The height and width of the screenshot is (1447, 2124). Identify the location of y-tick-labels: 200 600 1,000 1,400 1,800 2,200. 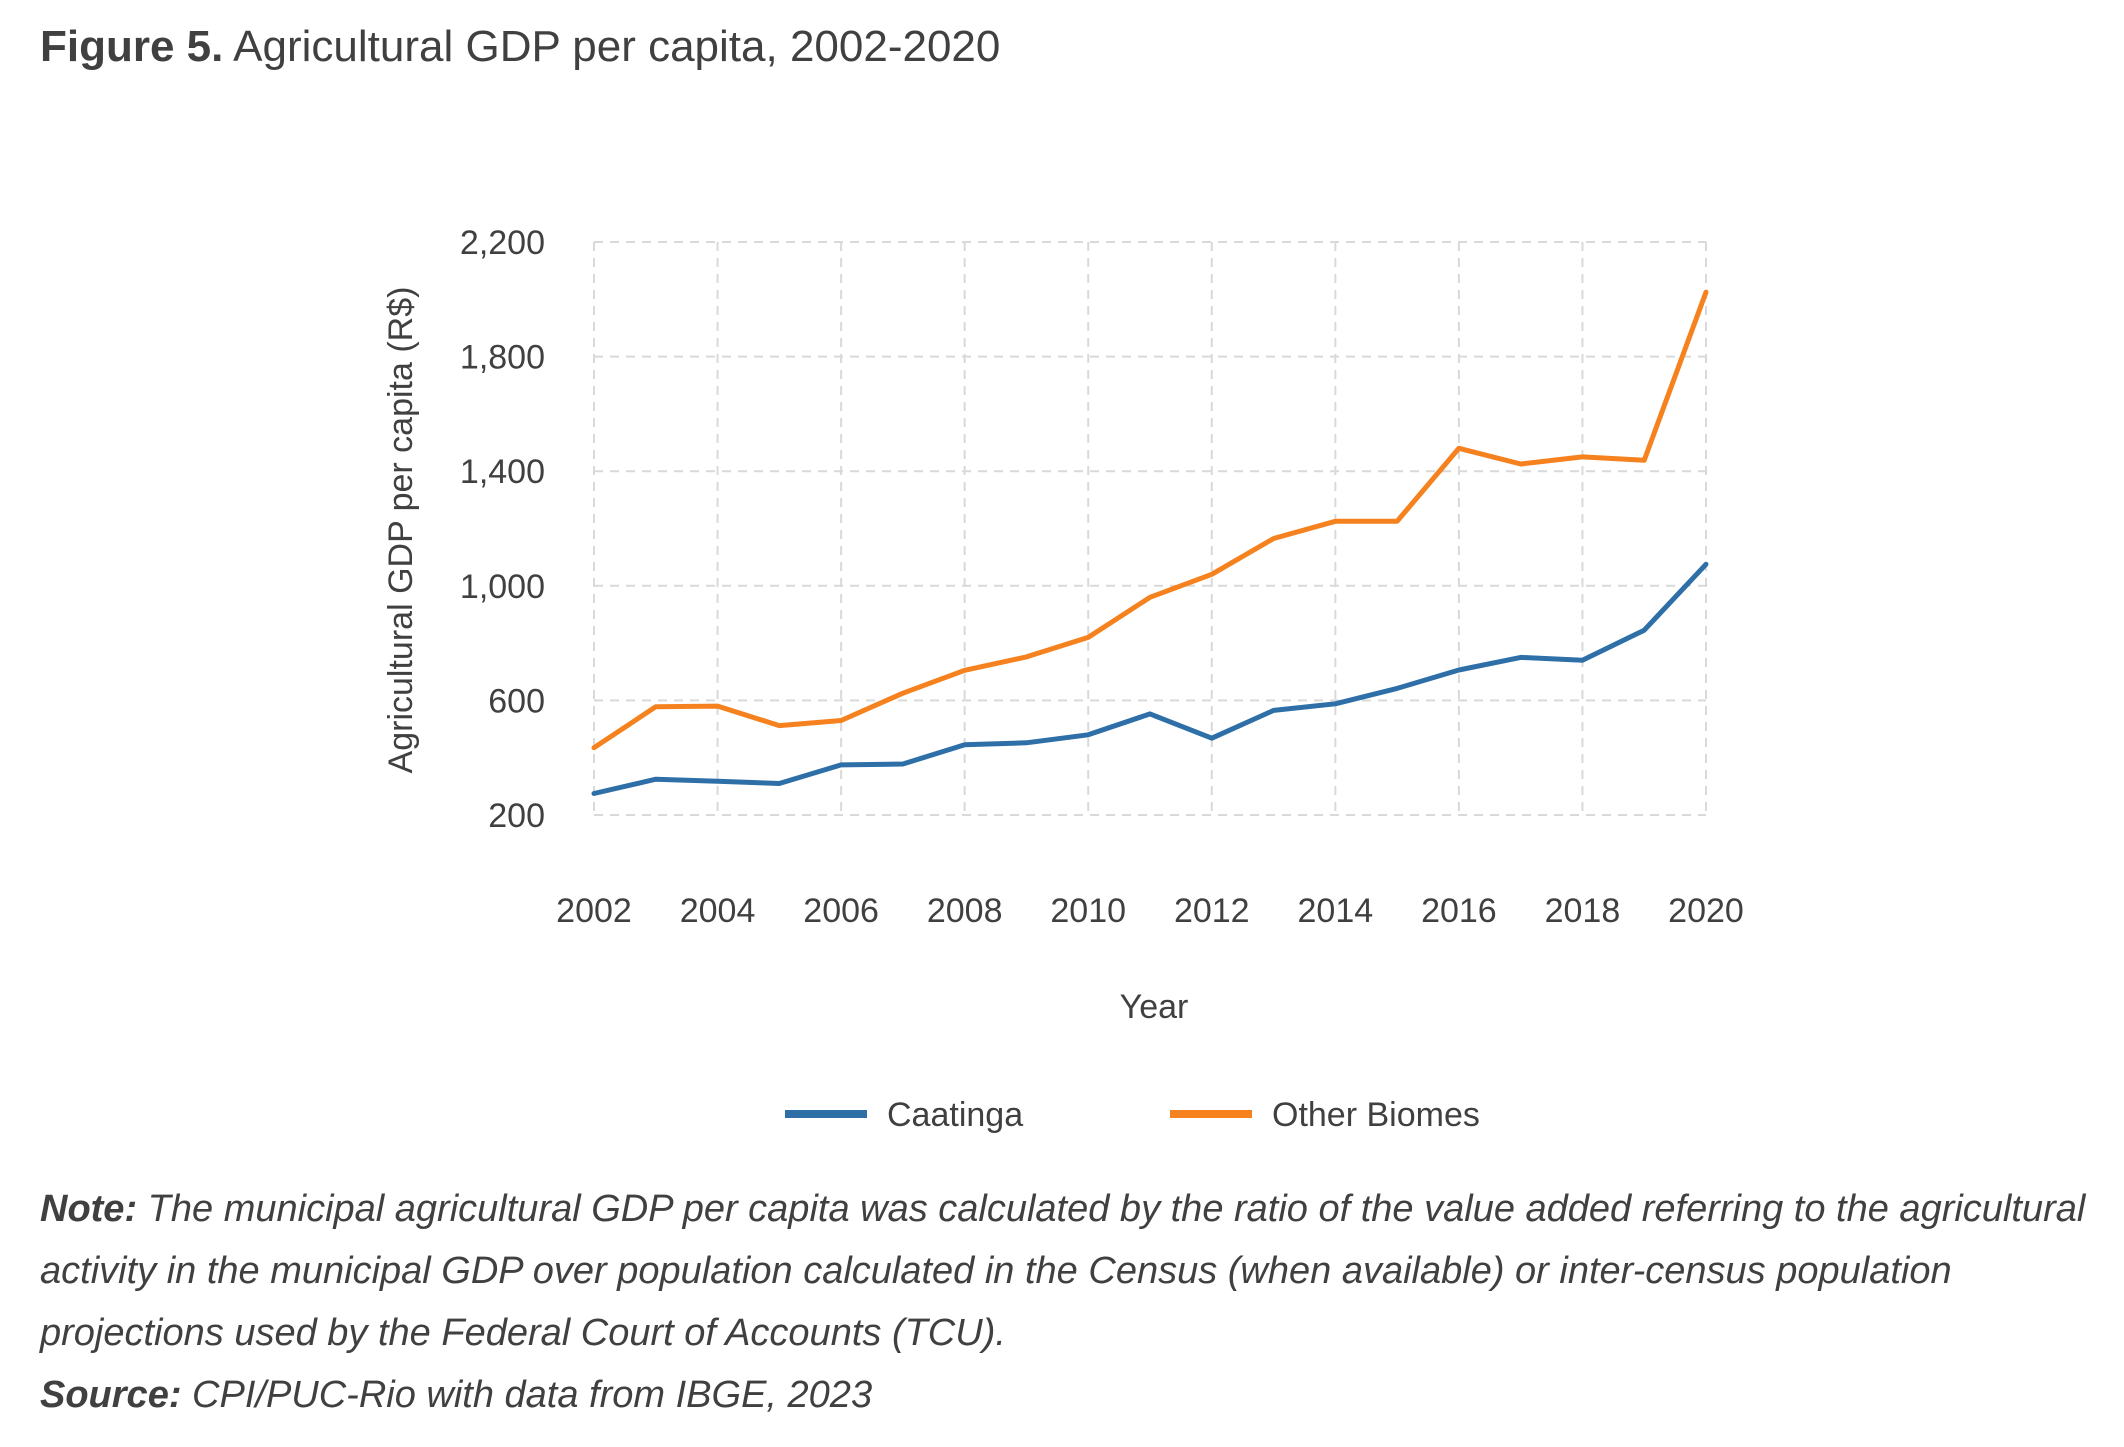
(502, 529).